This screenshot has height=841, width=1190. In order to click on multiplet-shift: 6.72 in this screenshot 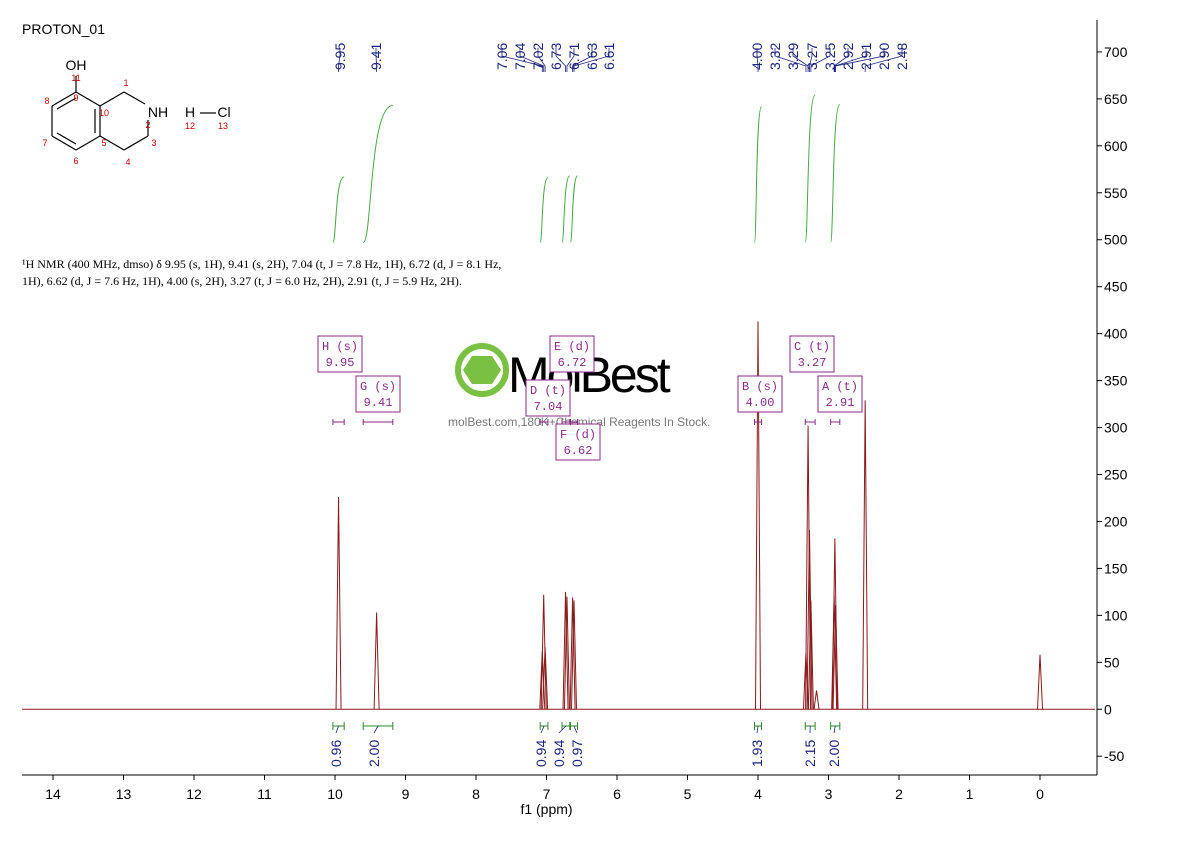, I will do `click(572, 363)`.